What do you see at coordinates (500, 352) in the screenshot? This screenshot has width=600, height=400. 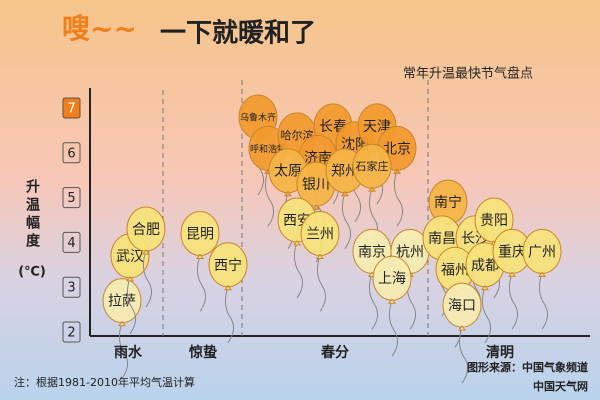 I see `x-tick-label: 清明` at bounding box center [500, 352].